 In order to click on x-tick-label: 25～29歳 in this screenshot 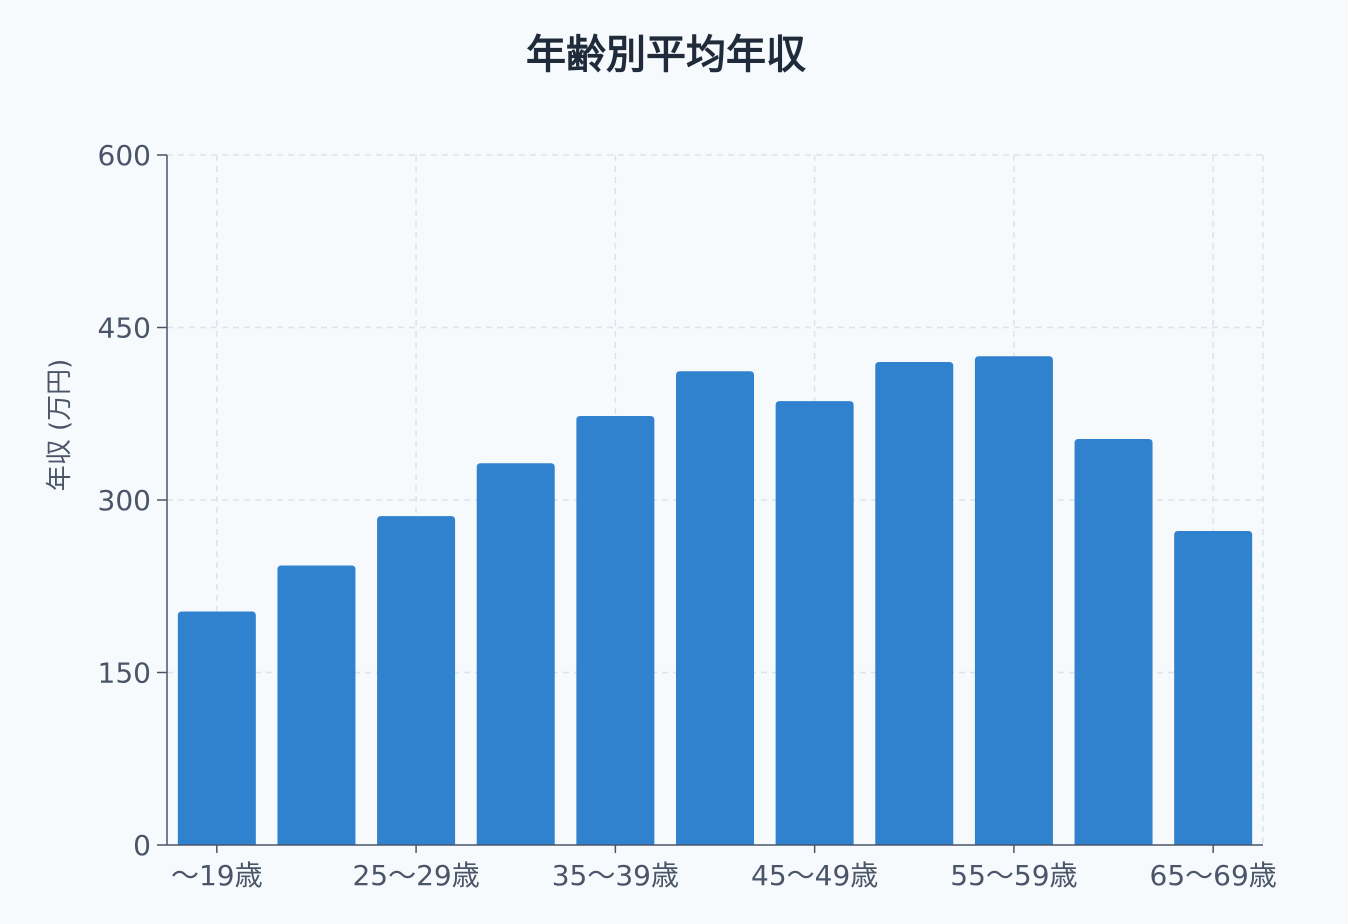, I will do `click(415, 875)`.